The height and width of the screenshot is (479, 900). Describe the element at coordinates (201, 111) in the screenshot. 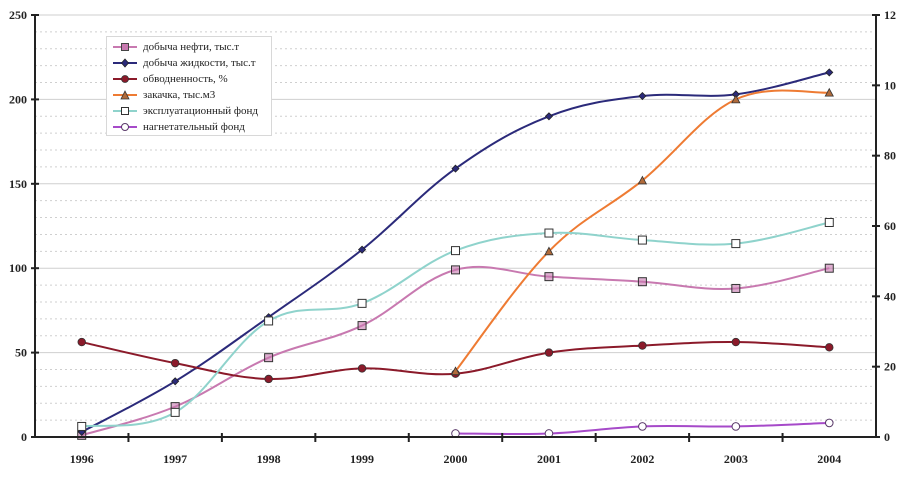

I see `legend-label: эксплуатационный фонд` at that location.